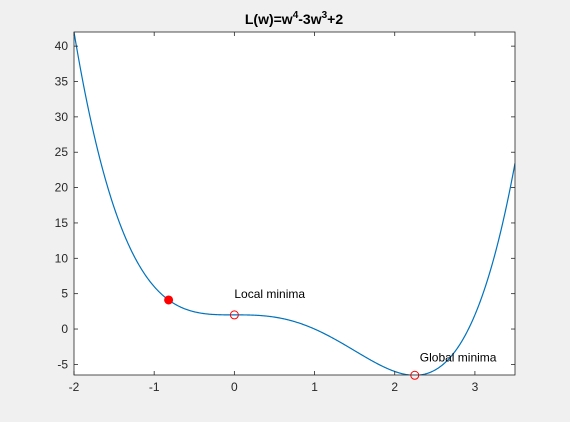 The width and height of the screenshot is (570, 422). I want to click on y-tick-label: 0, so click(64, 329).